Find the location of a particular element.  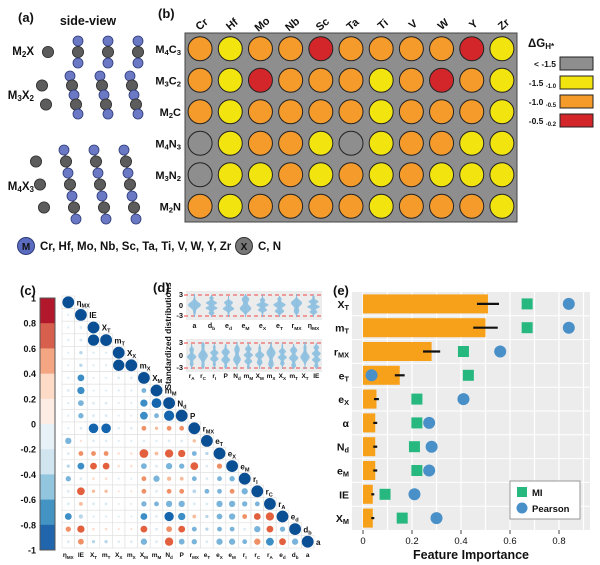

x-tick-label: 0.2 is located at coordinates (411, 541).